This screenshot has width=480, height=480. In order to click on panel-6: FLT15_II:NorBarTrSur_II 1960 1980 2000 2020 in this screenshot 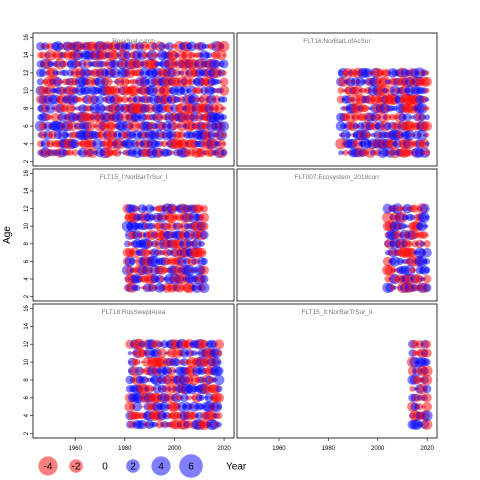, I will do `click(337, 377)`.